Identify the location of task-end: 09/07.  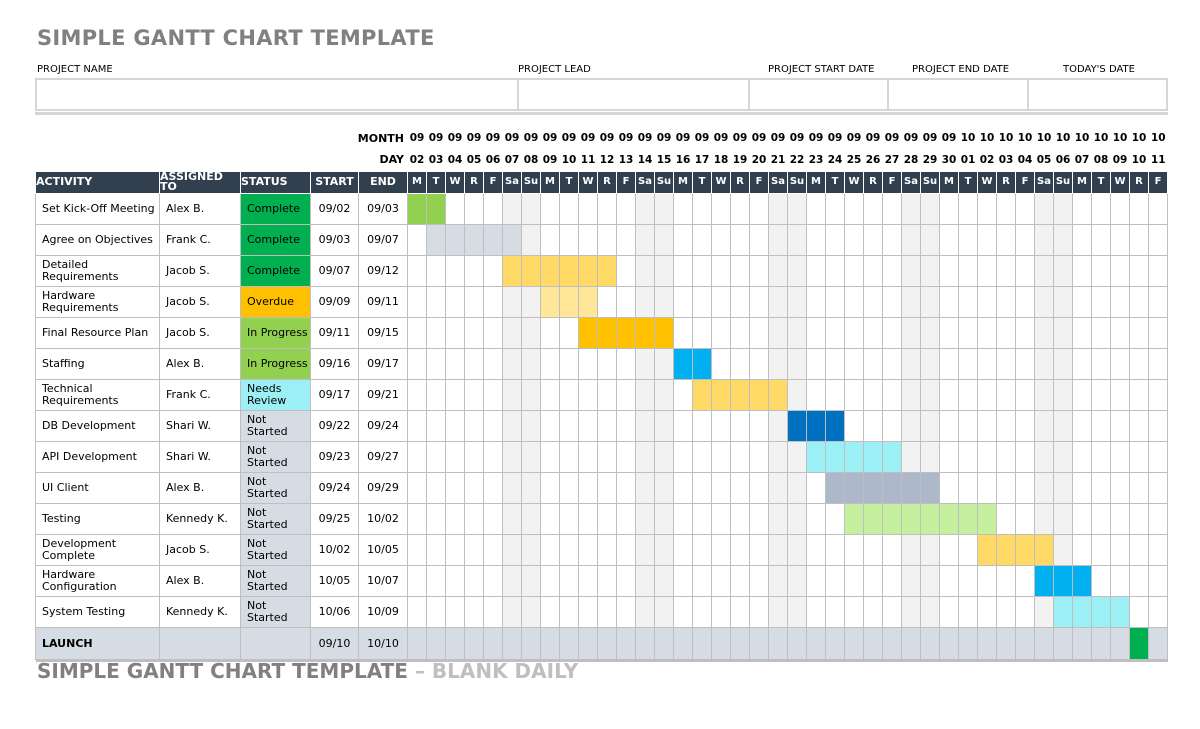
(383, 239).